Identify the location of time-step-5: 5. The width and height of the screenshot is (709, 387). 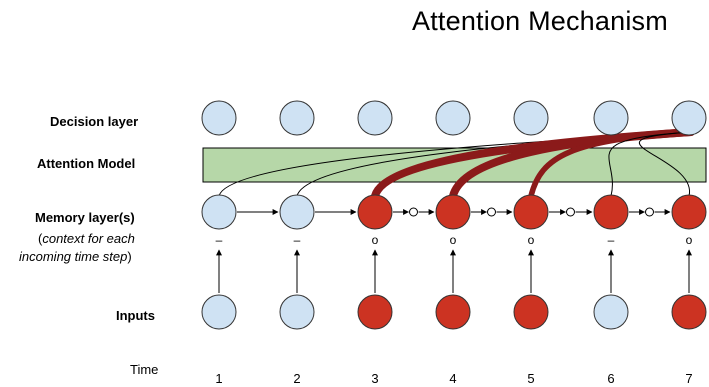
(530, 378).